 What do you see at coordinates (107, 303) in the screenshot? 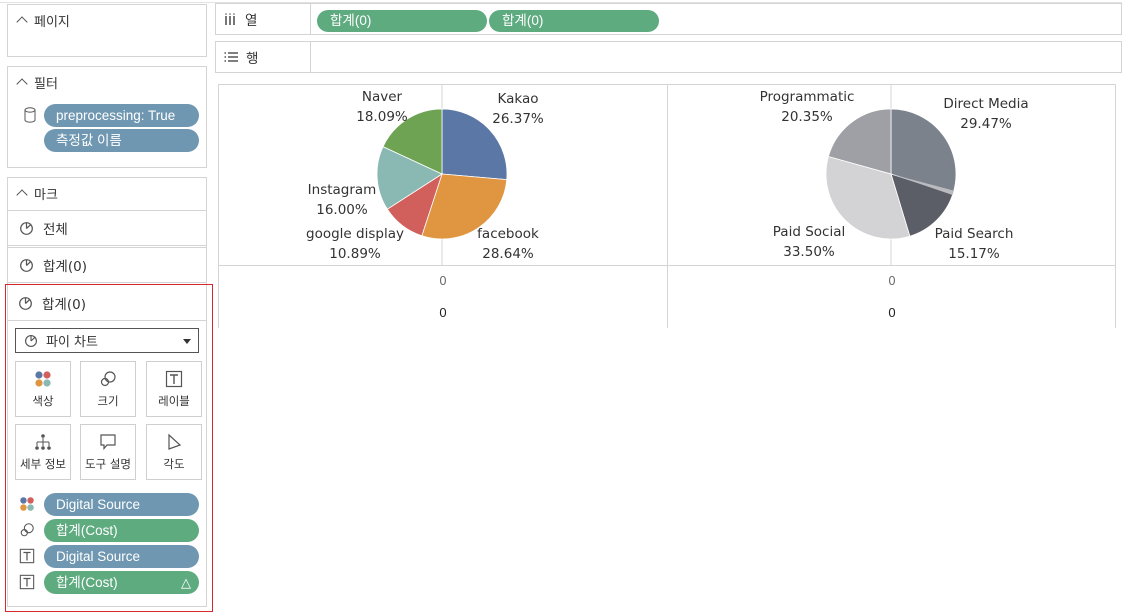
I see `marks-row-sum-2: 합계(0)` at bounding box center [107, 303].